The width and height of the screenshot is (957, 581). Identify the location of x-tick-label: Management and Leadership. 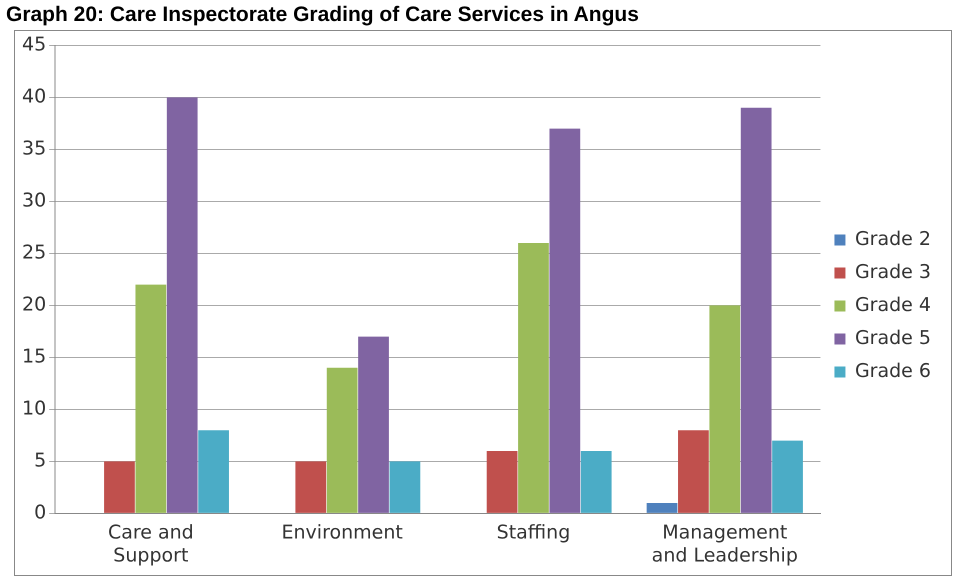
(725, 544).